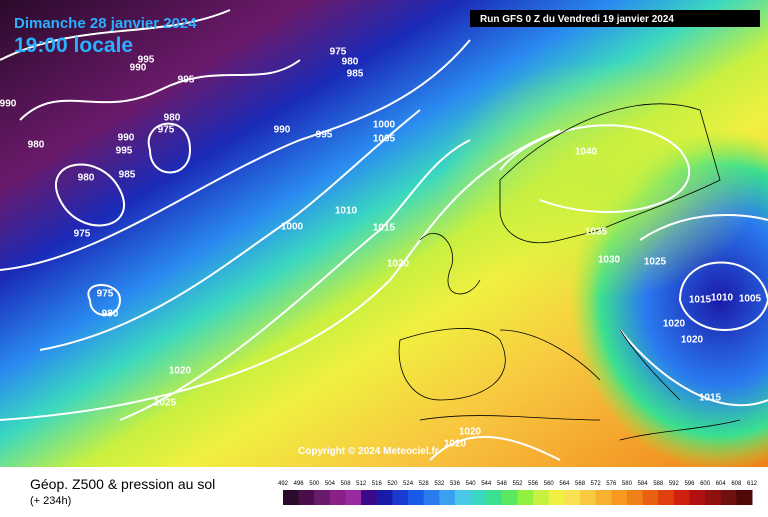 The height and width of the screenshot is (517, 768). What do you see at coordinates (283, 484) in the screenshot?
I see `colorbar-label: 492` at bounding box center [283, 484].